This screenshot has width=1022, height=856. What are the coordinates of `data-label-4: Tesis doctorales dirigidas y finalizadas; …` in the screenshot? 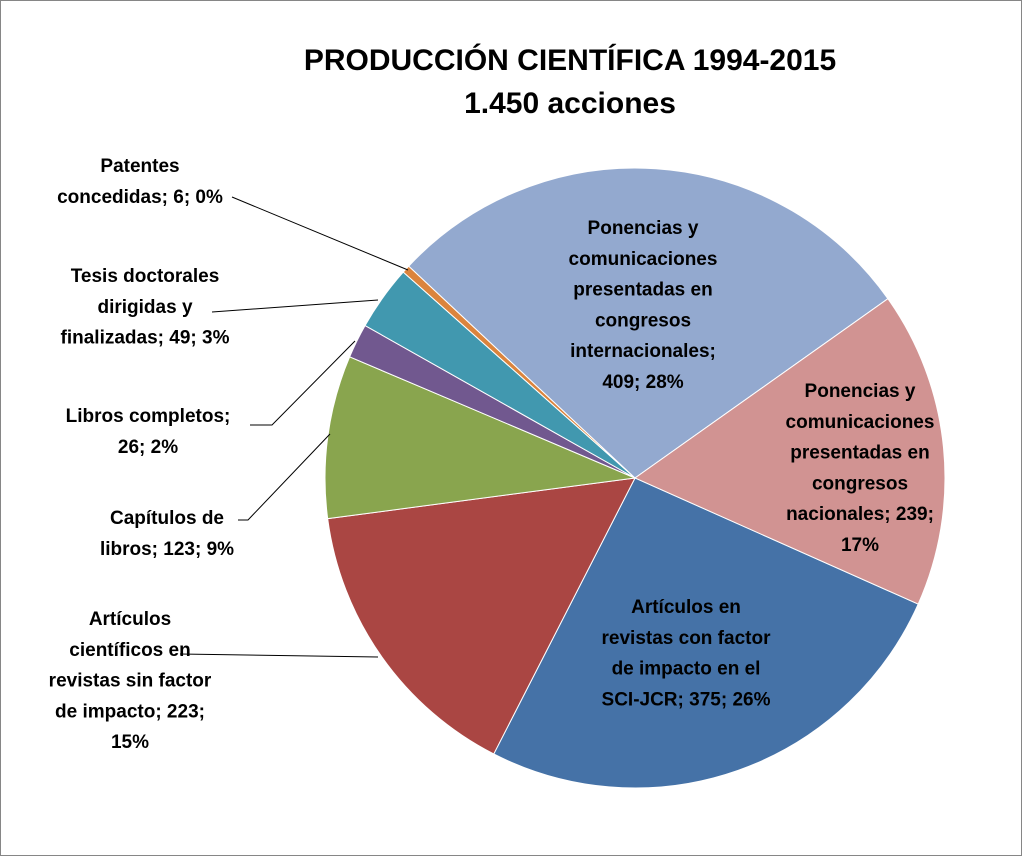 It's located at (145, 307).